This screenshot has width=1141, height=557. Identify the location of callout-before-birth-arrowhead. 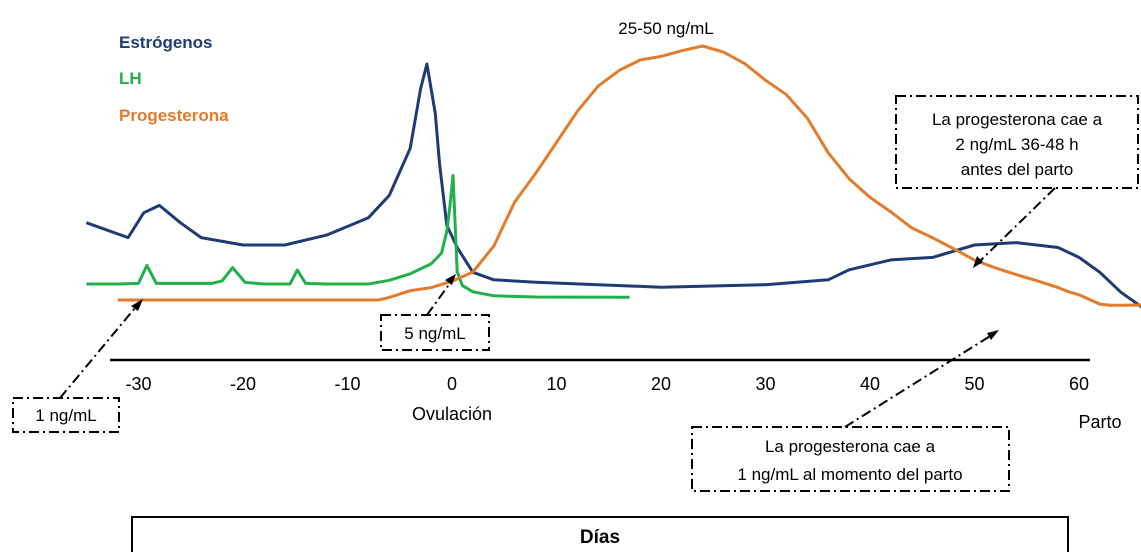
(978, 262).